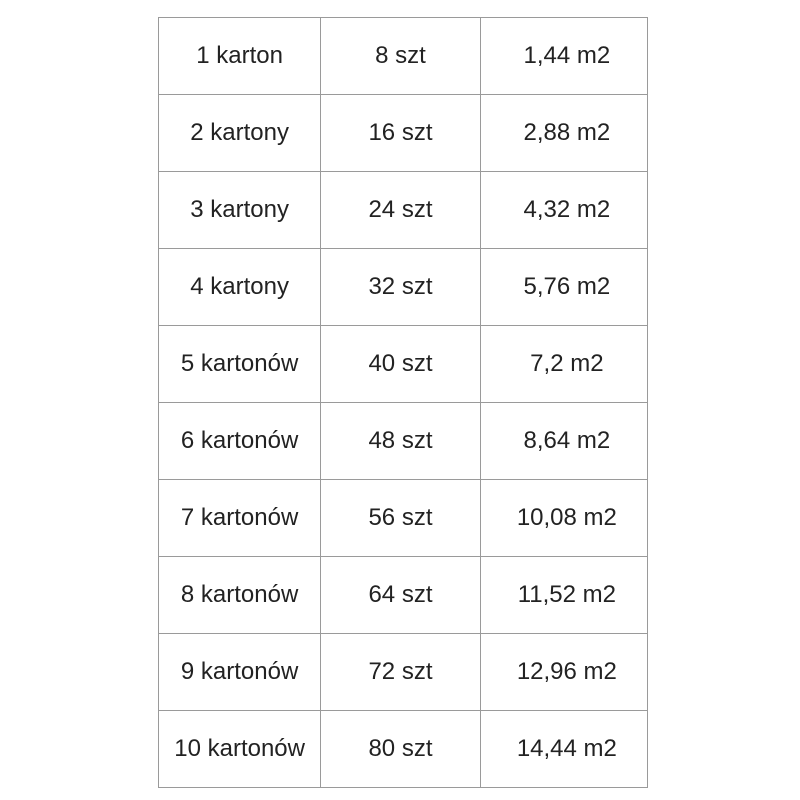  I want to click on pieces-cell: 56 szt, so click(400, 518).